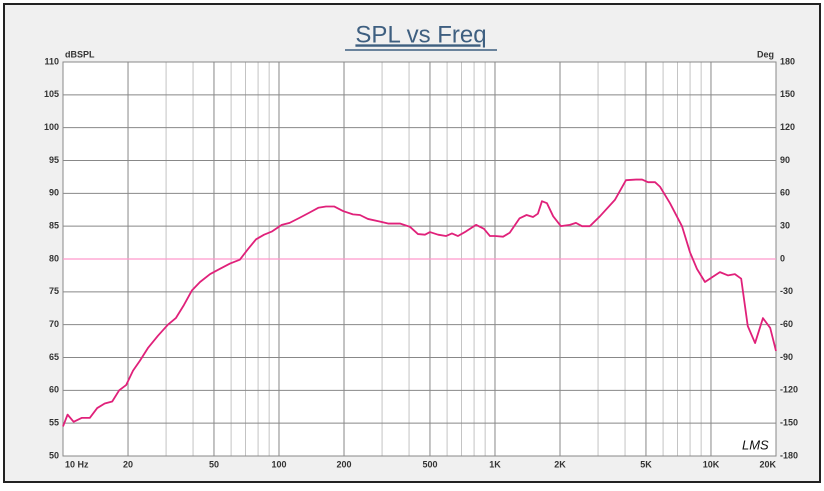 This screenshot has width=824, height=491. What do you see at coordinates (786, 291) in the screenshot?
I see `y2-tick-label: -30` at bounding box center [786, 291].